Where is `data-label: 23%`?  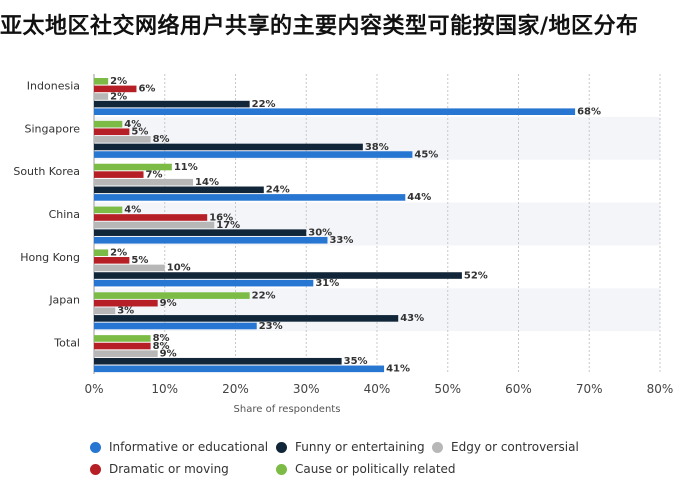
data-label: 23% is located at coordinates (271, 326).